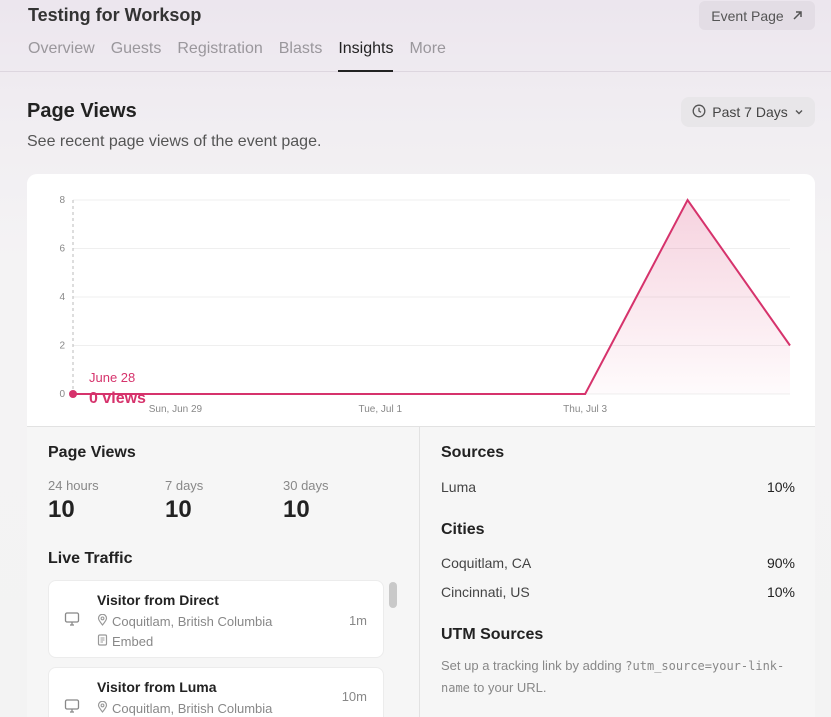 The height and width of the screenshot is (717, 831). I want to click on date-range-label: Past 7 Days, so click(750, 112).